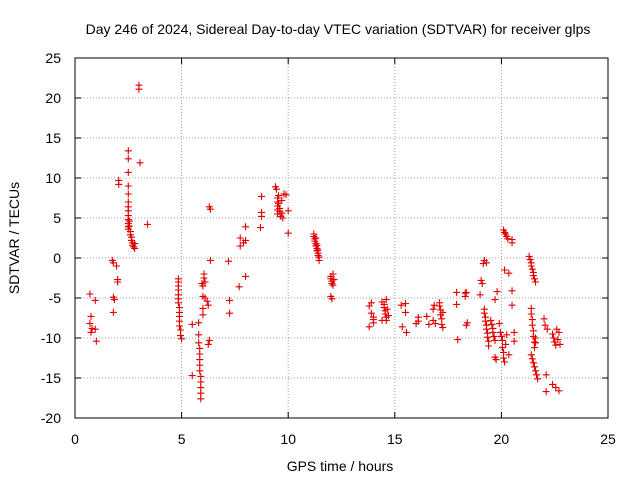 The height and width of the screenshot is (480, 640). What do you see at coordinates (395, 439) in the screenshot?
I see `x-tick-label: 15` at bounding box center [395, 439].